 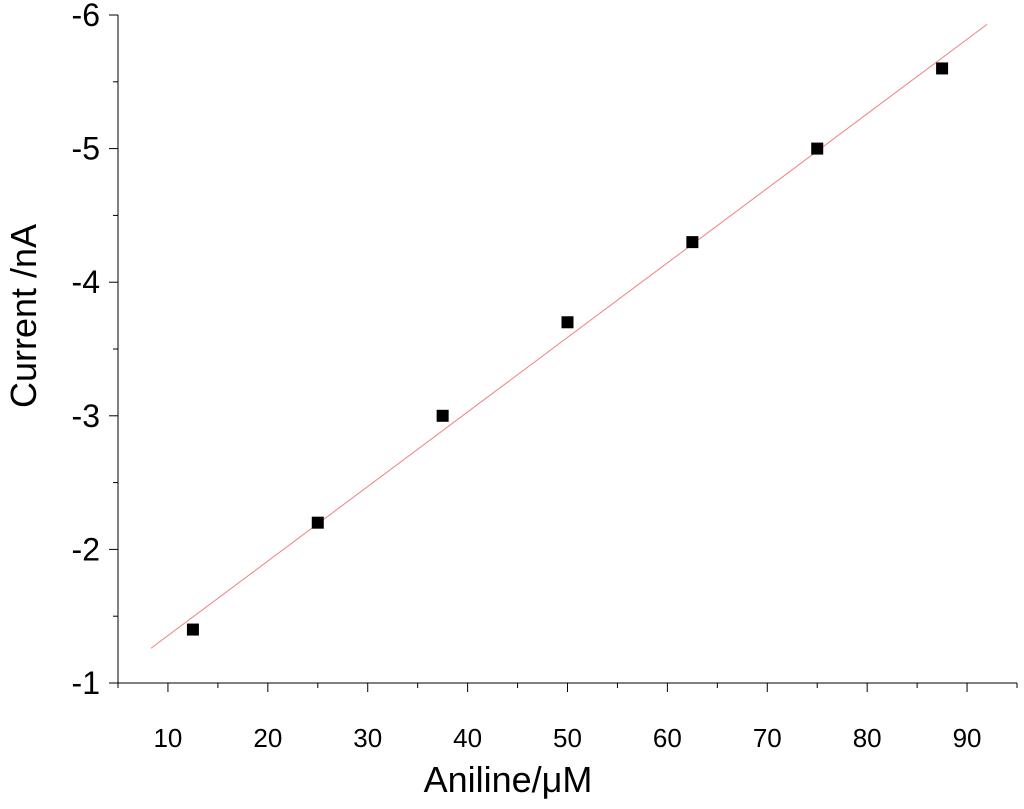 What do you see at coordinates (23, 316) in the screenshot?
I see `y-axis-title: Current /nA` at bounding box center [23, 316].